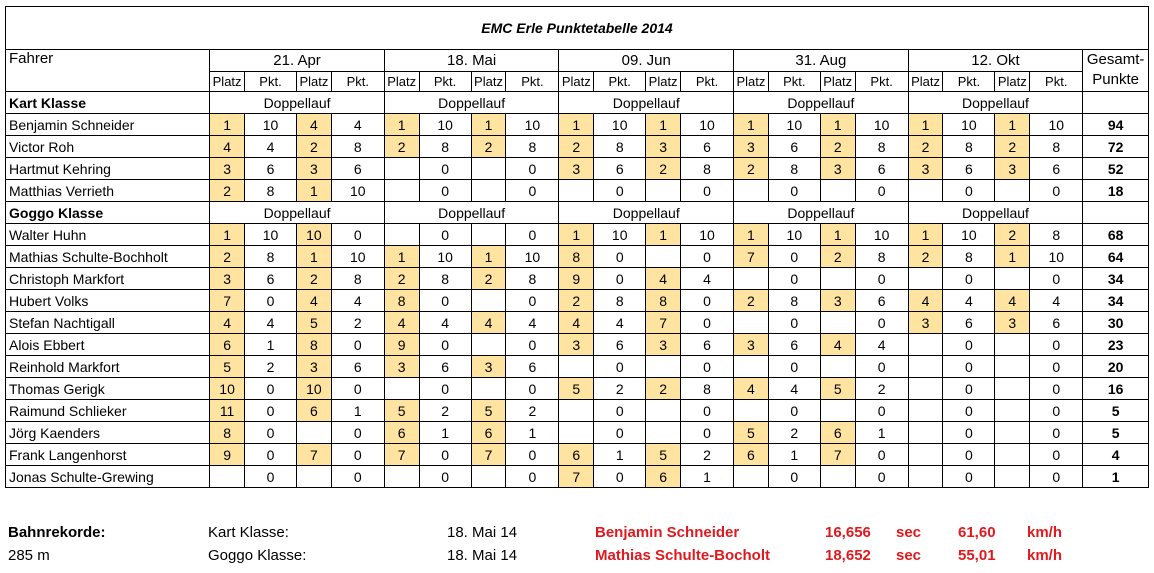 This screenshot has width=1154, height=573. I want to click on platz-cell: 10, so click(314, 388).